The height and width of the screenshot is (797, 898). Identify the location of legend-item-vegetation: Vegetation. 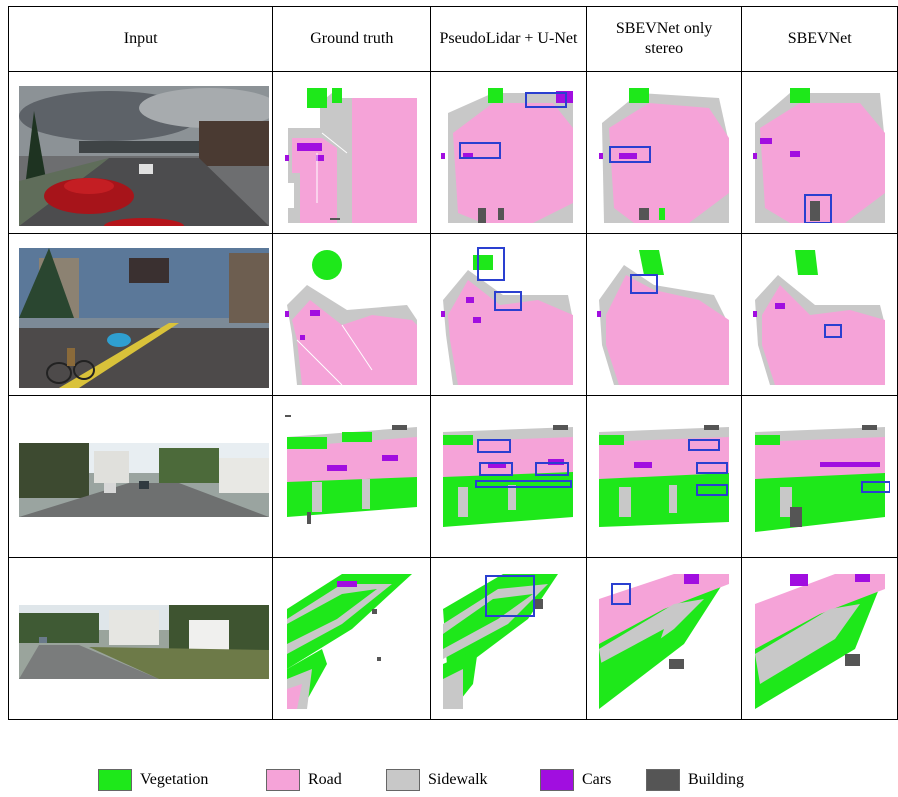
(153, 780).